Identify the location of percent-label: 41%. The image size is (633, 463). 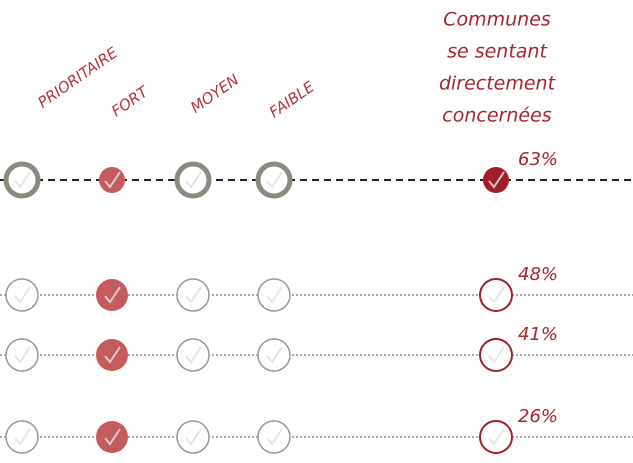
(538, 334).